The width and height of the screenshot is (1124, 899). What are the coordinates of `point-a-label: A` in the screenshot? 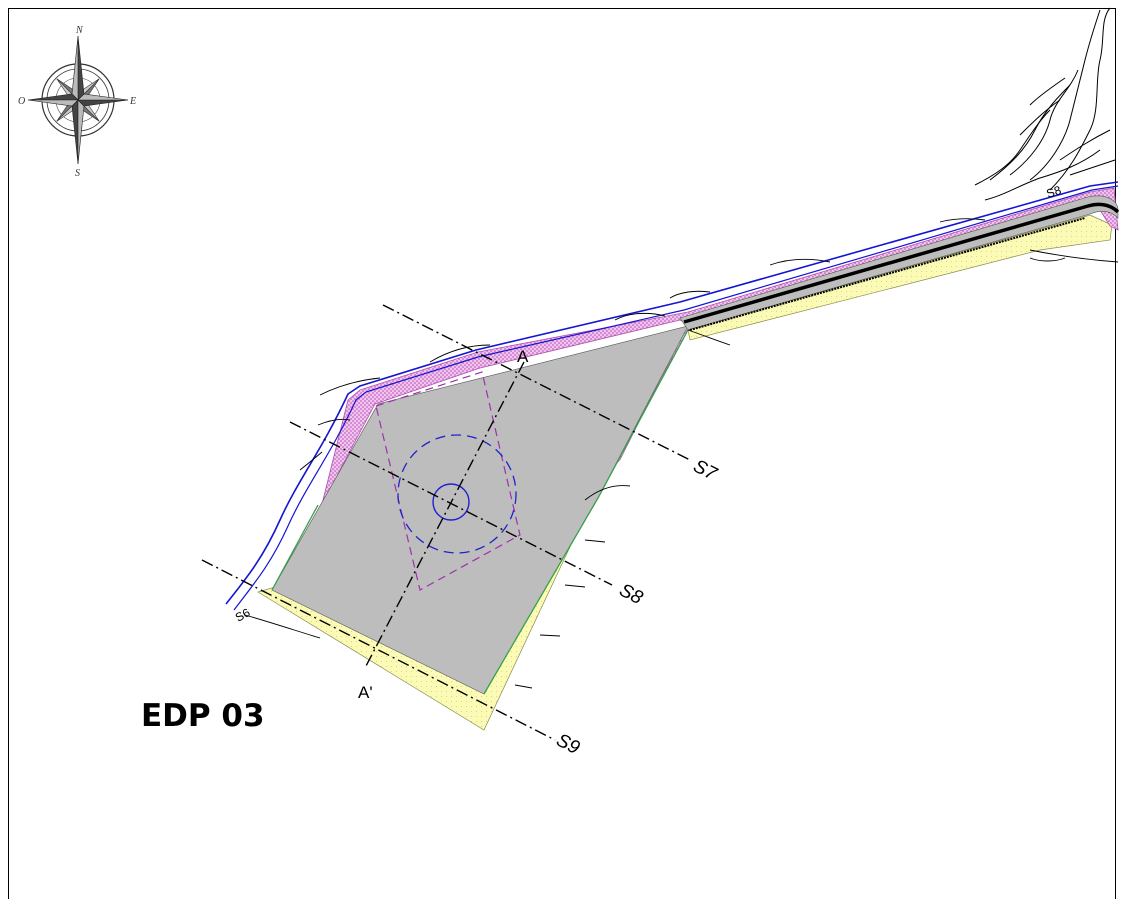 It's located at (523, 356).